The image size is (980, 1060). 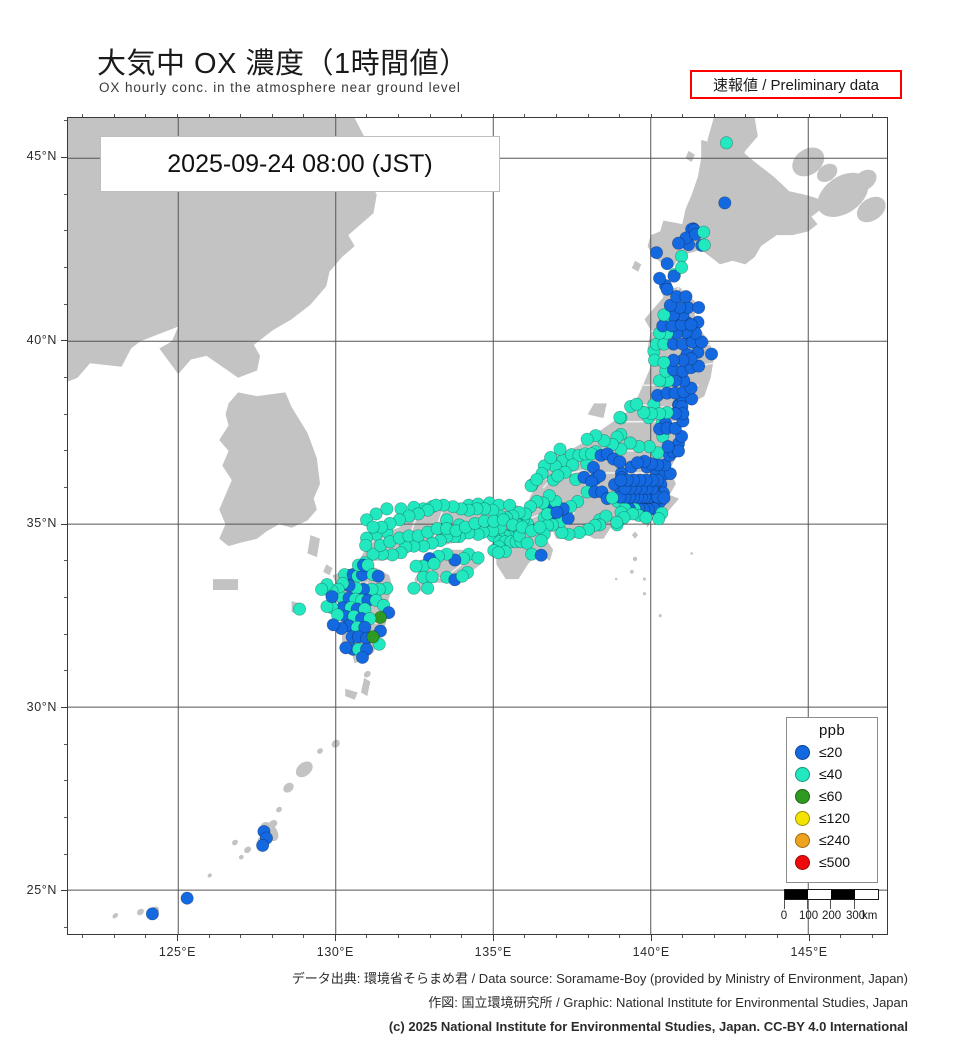 I want to click on x-axis-label-125: 125°E, so click(x=177, y=952).